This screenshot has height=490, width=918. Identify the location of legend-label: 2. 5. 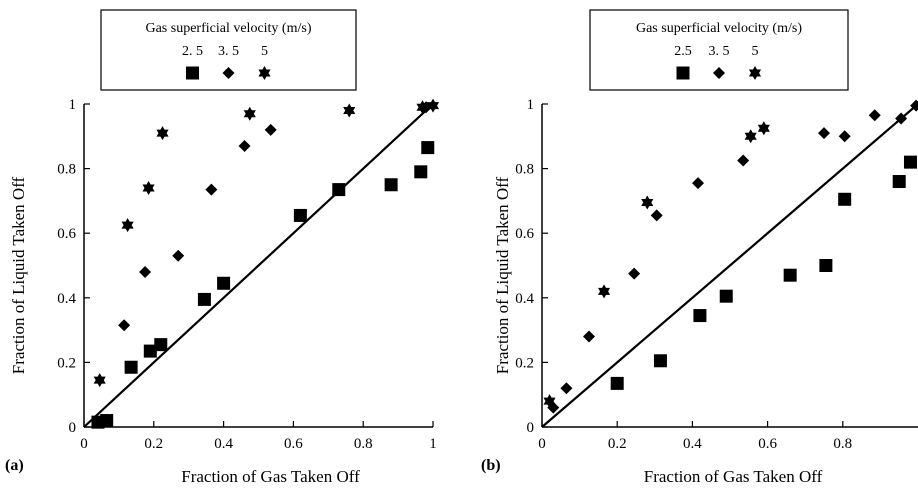
(192, 51).